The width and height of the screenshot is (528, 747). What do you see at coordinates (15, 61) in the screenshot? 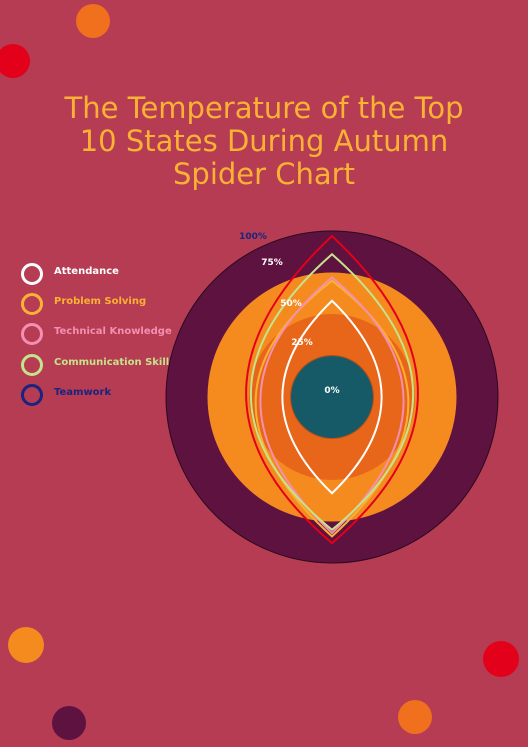
I see `decor-dot-red-left` at bounding box center [15, 61].